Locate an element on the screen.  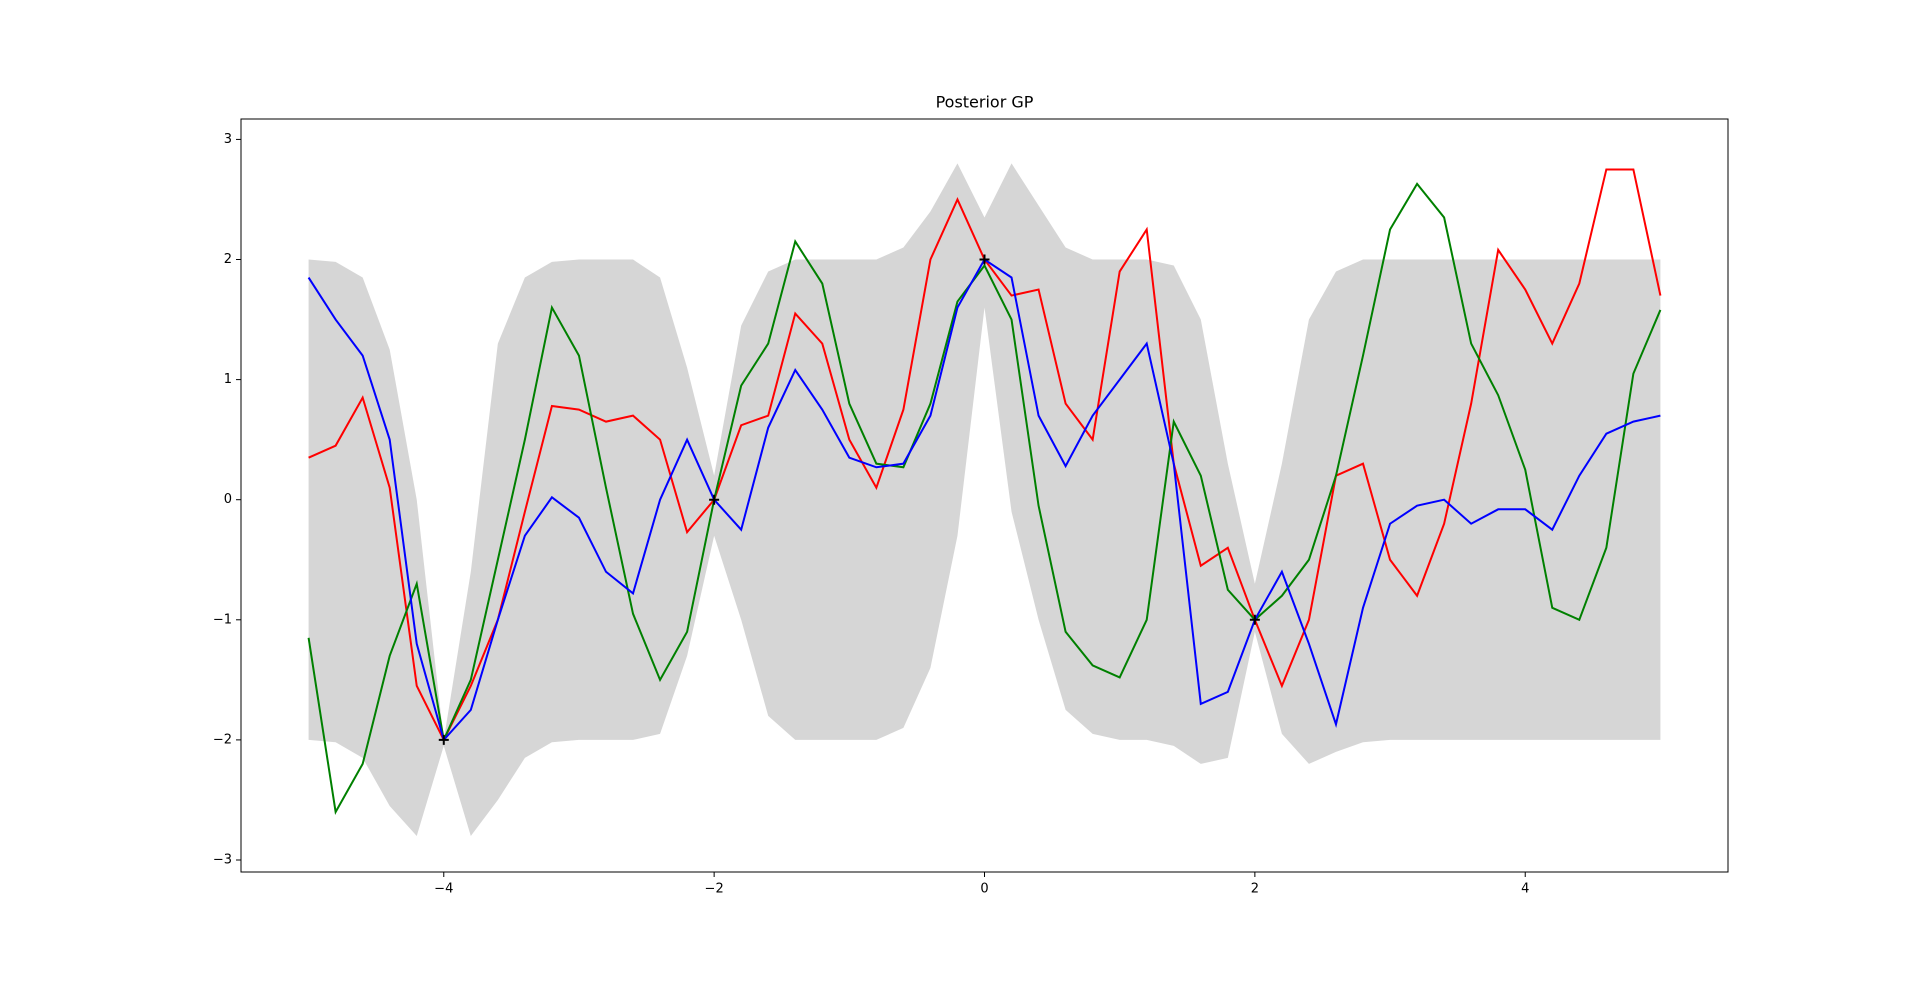
x-tick-label: −4 is located at coordinates (443, 889).